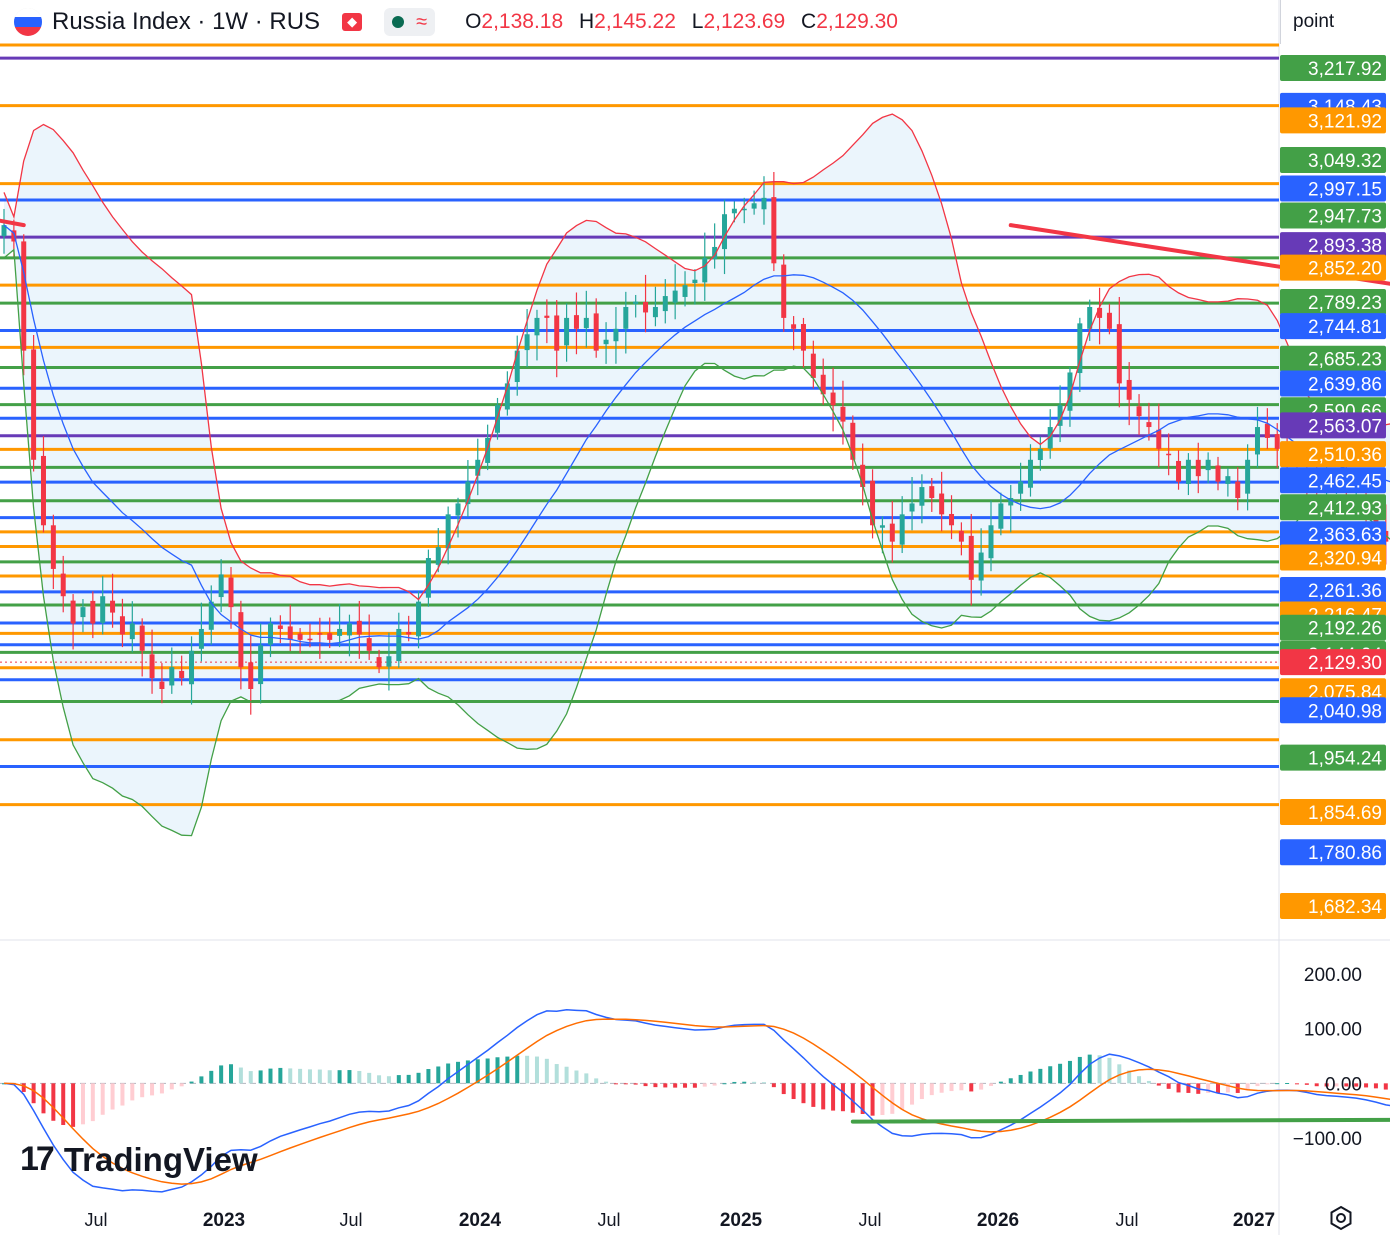 The image size is (1390, 1235). I want to click on price-label-text: 2,893.38, so click(1345, 246).